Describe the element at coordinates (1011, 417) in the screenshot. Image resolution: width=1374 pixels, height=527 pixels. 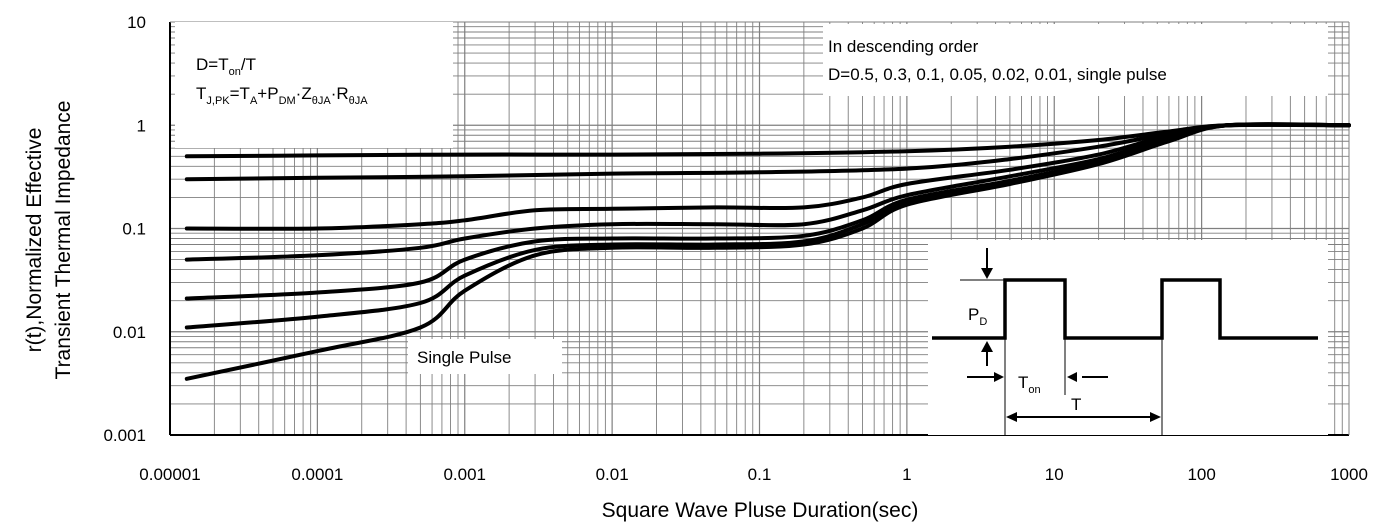
I see `period-arrowhead-left` at that location.